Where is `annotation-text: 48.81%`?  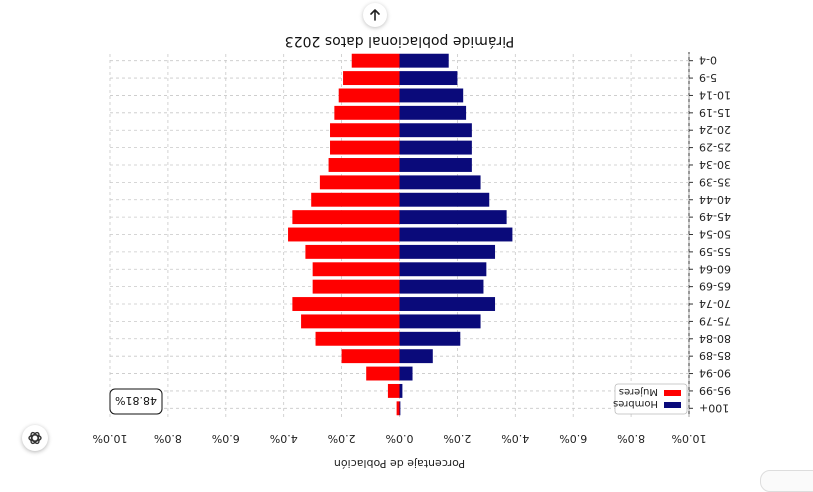 annotation-text: 48.81% is located at coordinates (136, 400).